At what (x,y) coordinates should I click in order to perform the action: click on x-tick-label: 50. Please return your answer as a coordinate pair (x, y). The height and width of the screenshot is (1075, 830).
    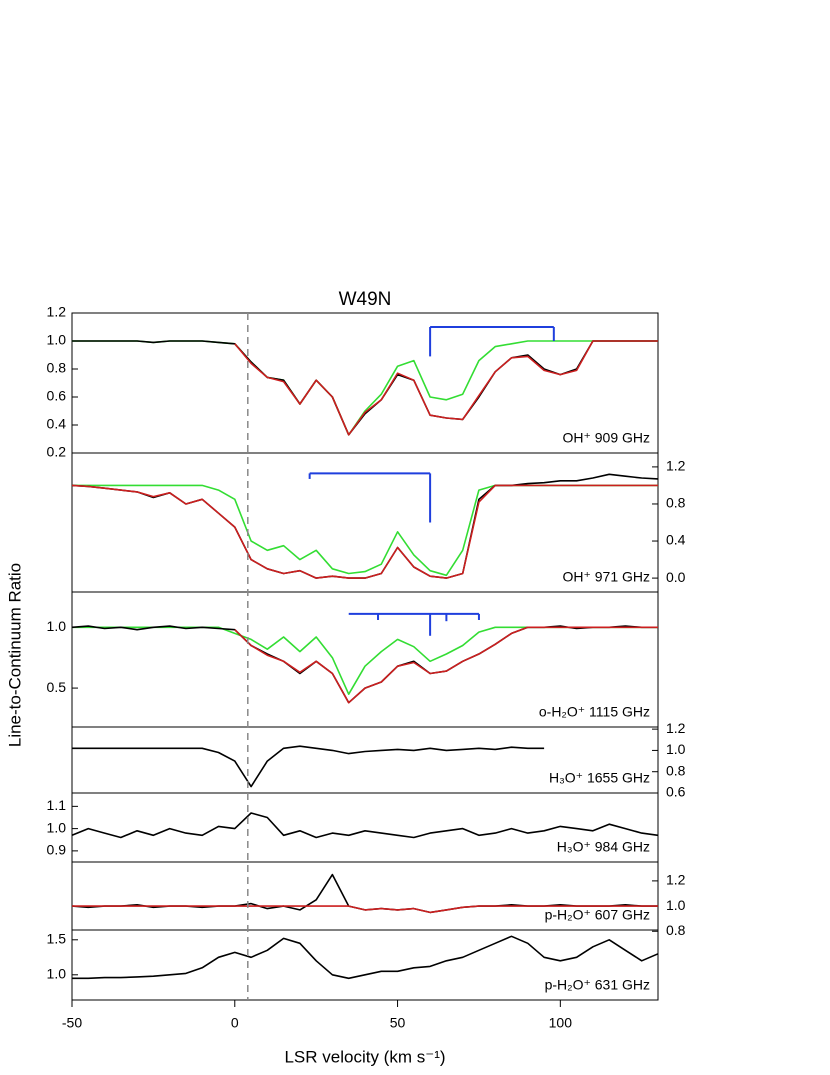
    Looking at the image, I should click on (398, 1023).